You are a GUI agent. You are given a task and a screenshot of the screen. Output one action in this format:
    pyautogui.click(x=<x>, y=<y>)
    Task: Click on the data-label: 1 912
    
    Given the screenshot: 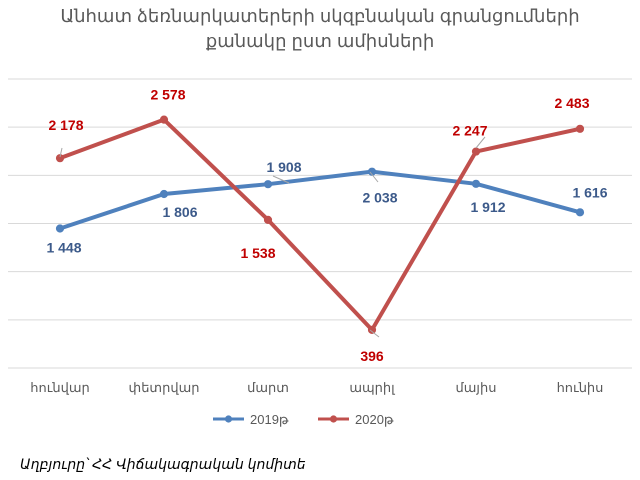 What is the action you would take?
    pyautogui.click(x=487, y=207)
    